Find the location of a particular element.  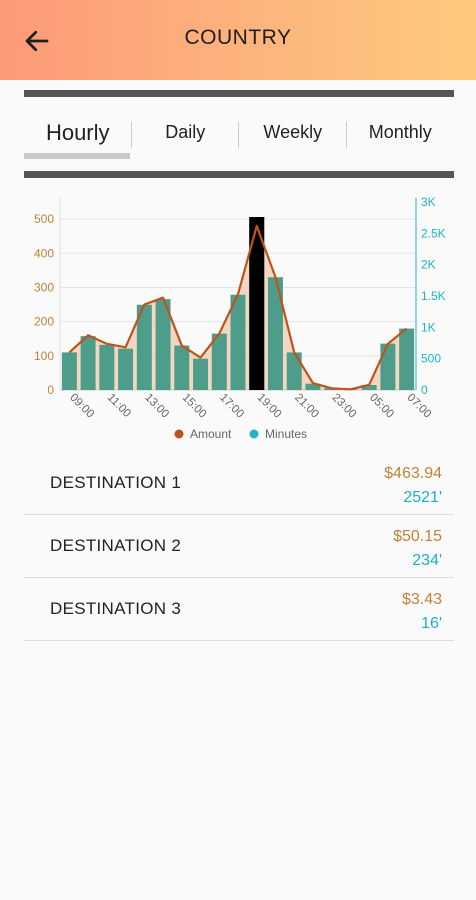

legend-minutes-swatch is located at coordinates (254, 434).